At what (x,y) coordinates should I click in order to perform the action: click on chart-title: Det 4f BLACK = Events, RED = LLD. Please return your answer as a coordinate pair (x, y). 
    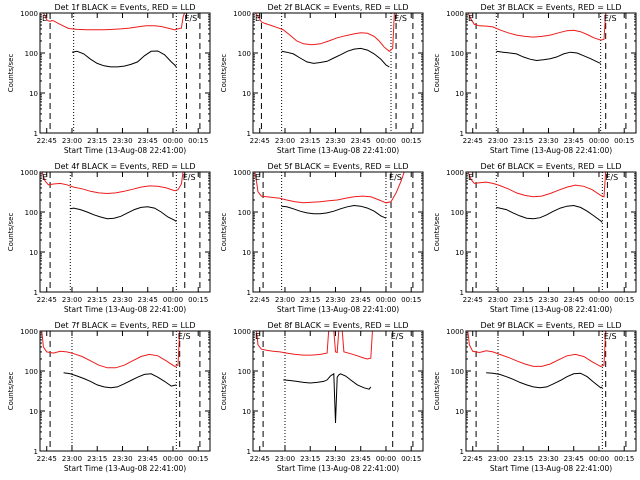
    Looking at the image, I should click on (124, 166).